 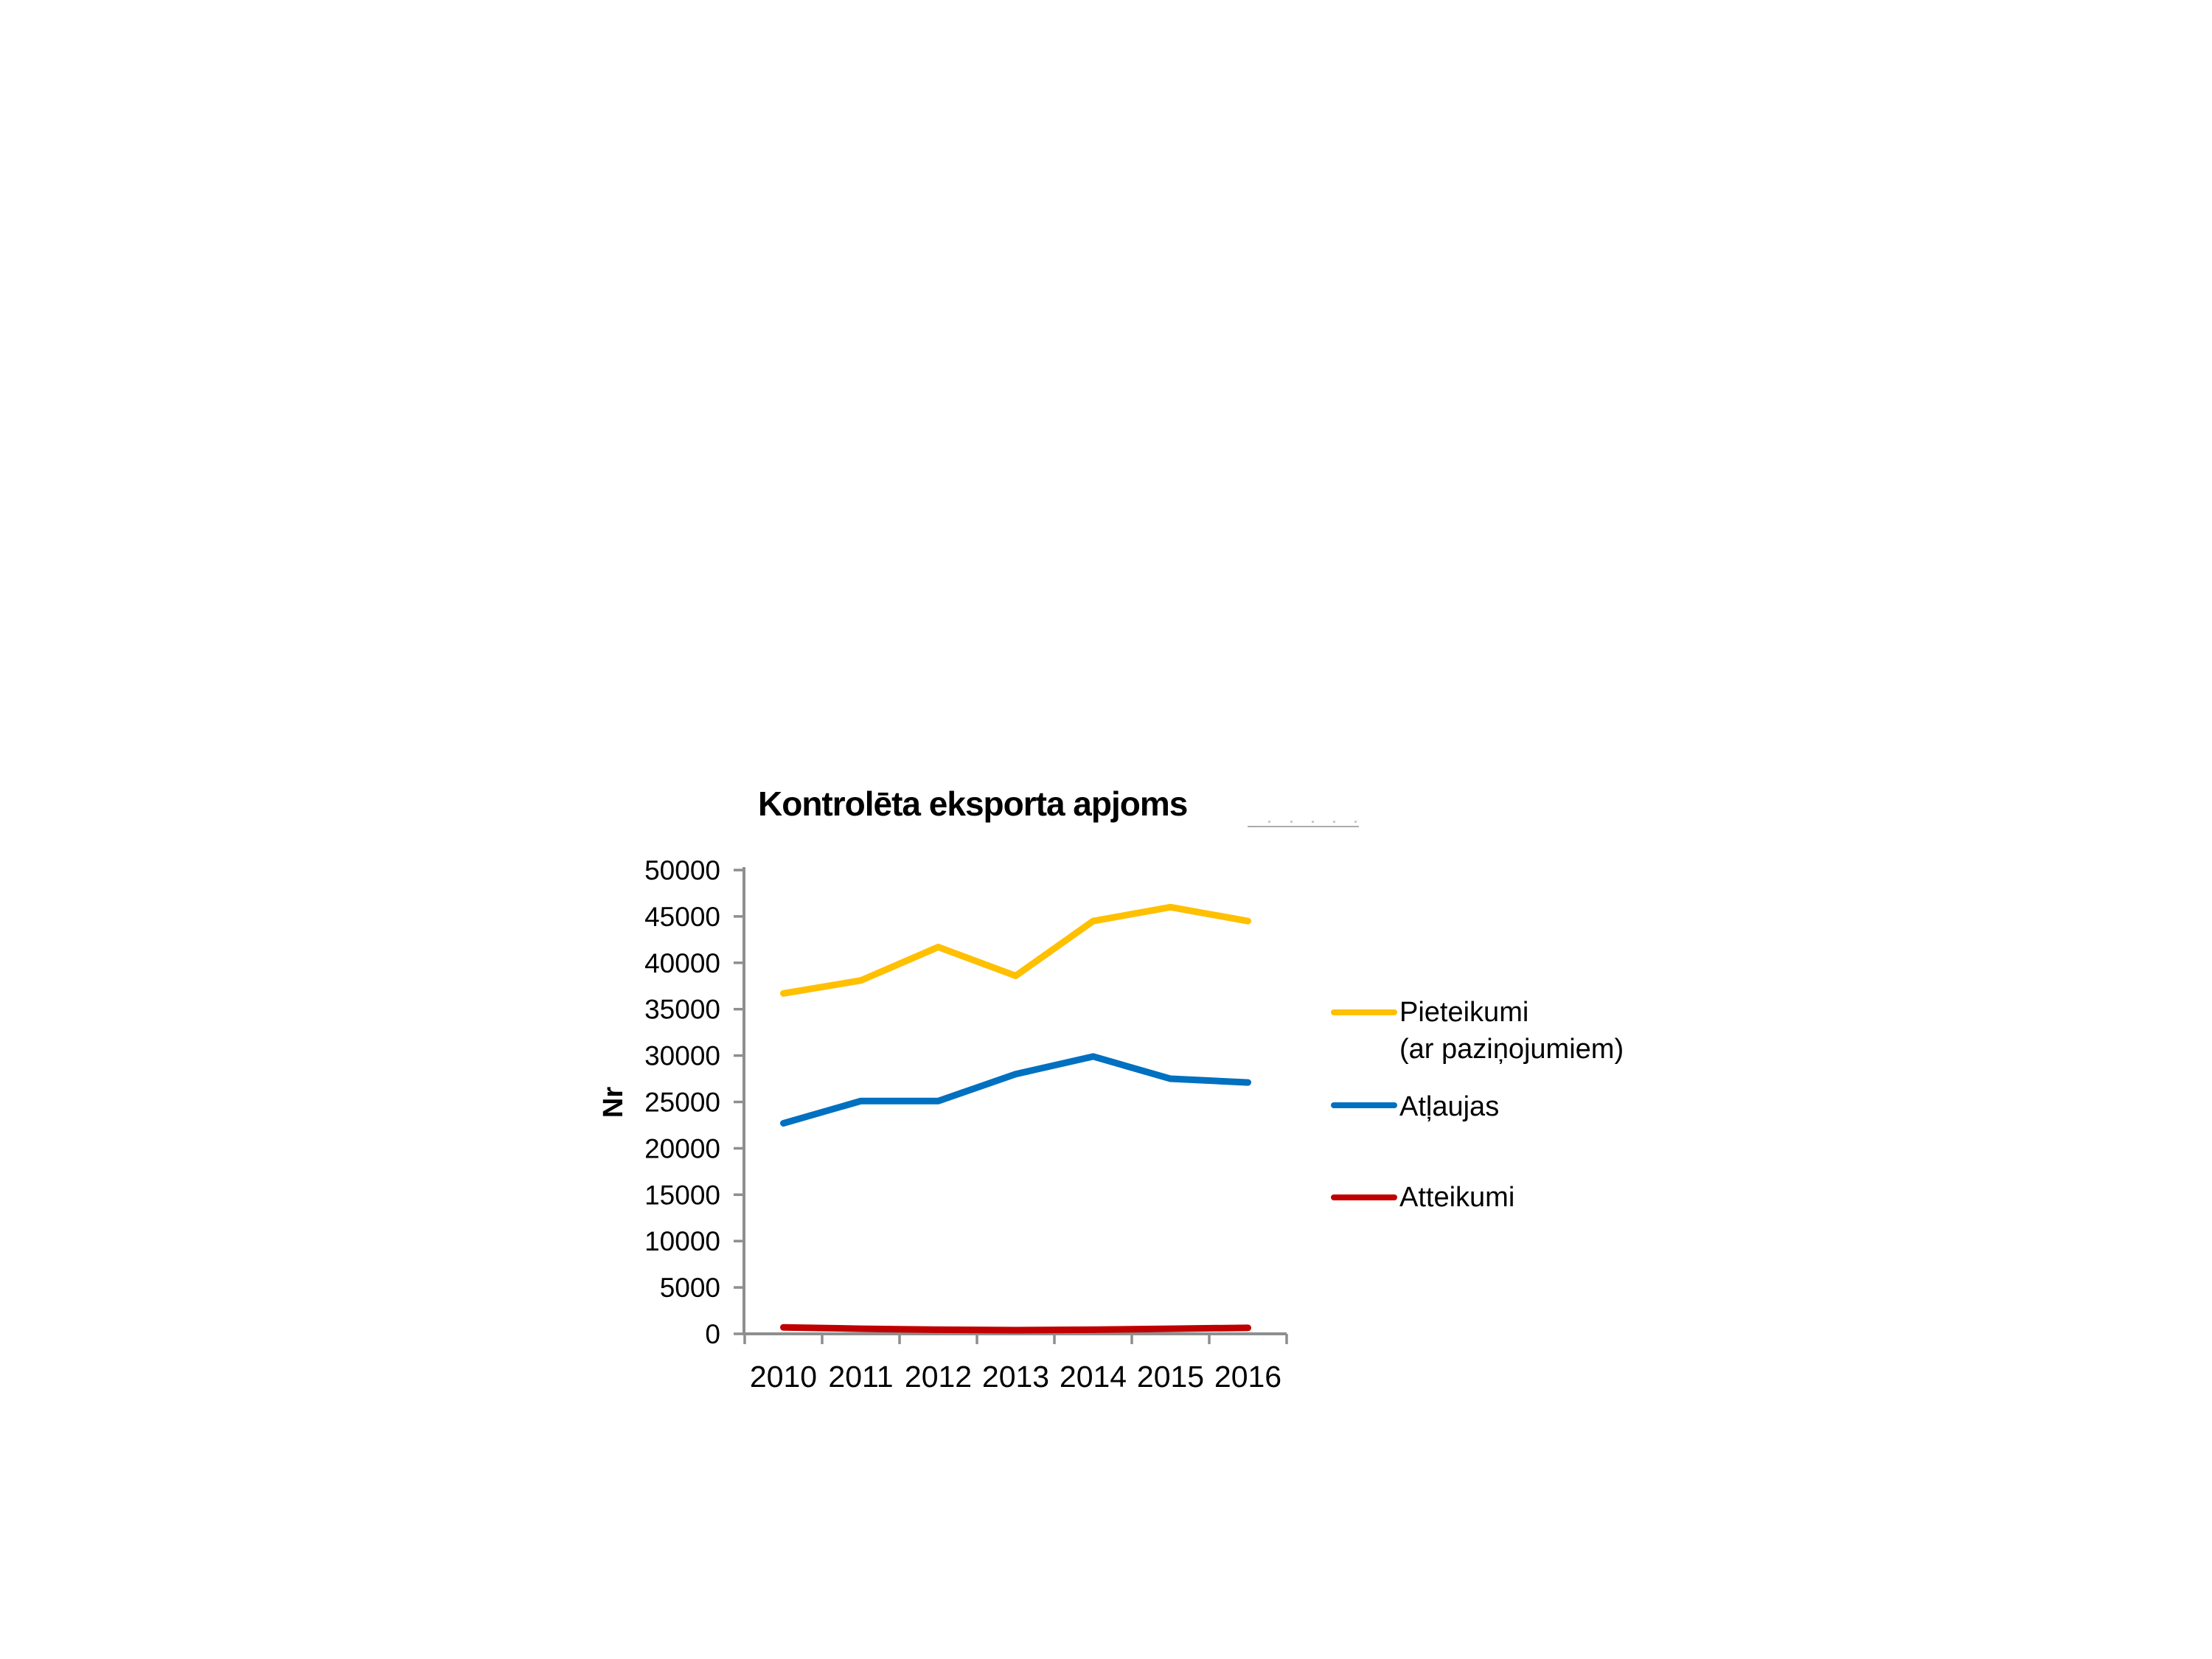 I want to click on y-axis-tick-label: 30000, so click(x=682, y=1056).